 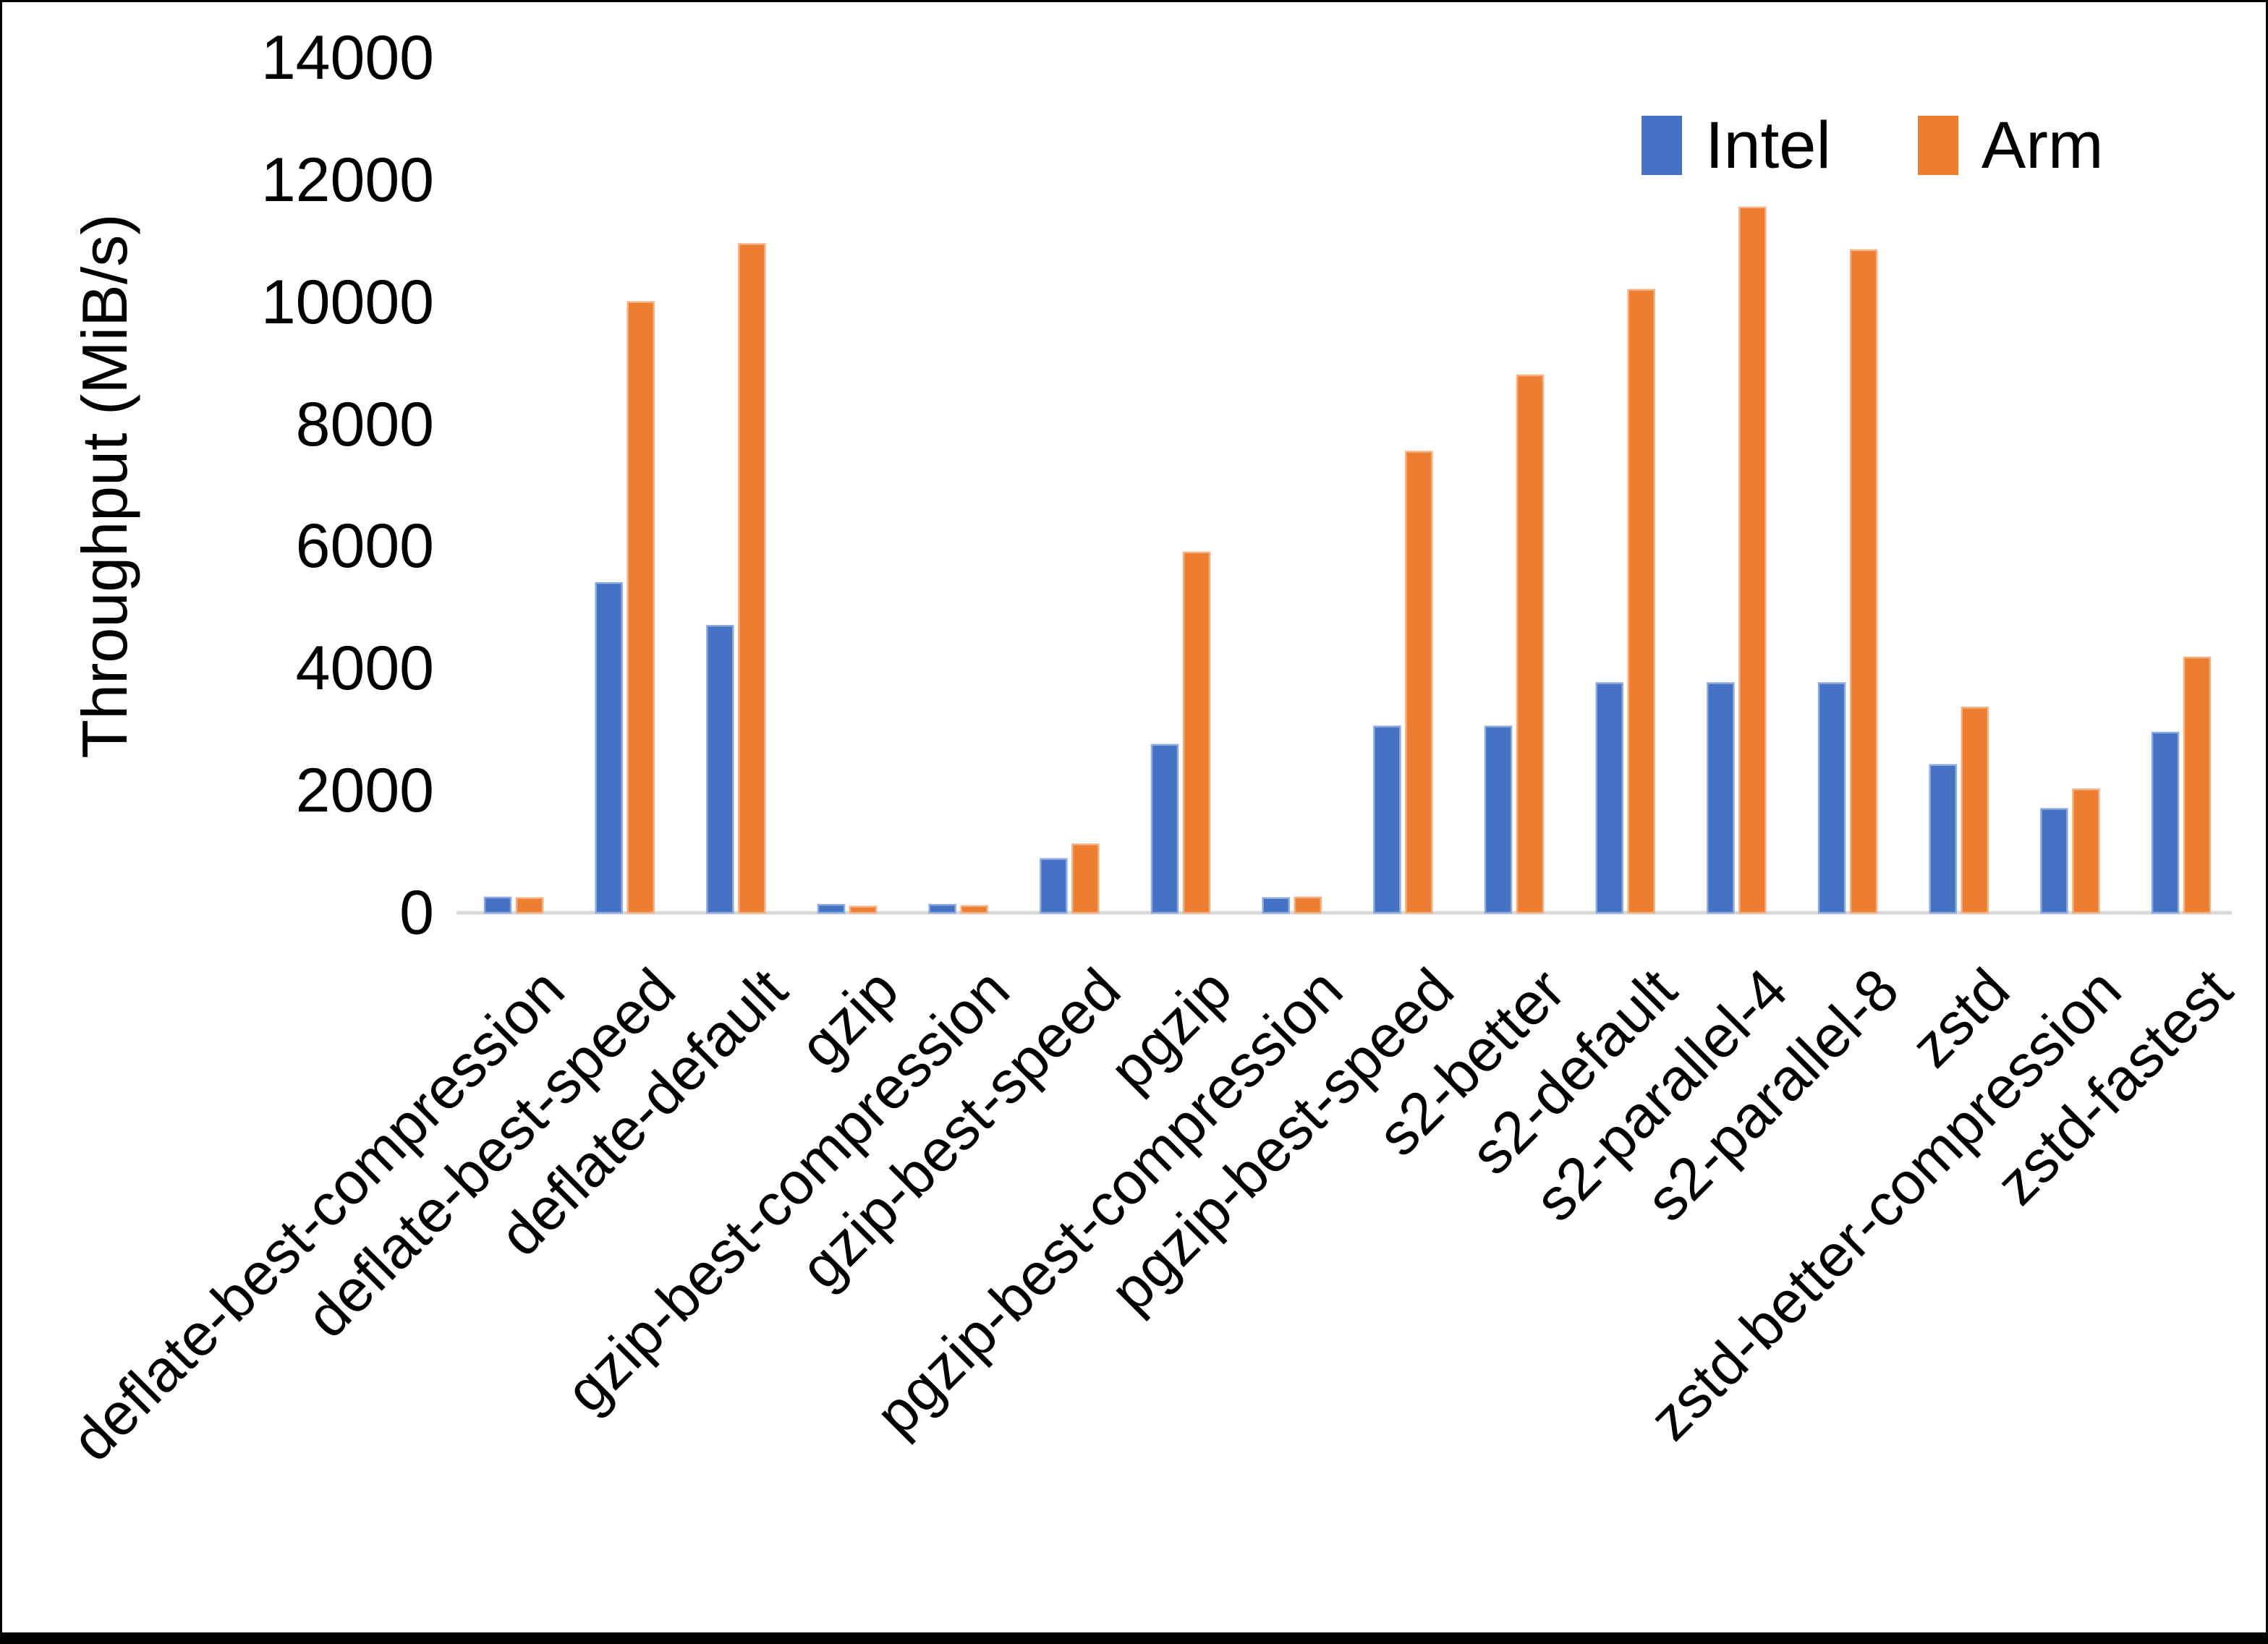 I want to click on bar-arm-s2-better, so click(x=1530, y=644).